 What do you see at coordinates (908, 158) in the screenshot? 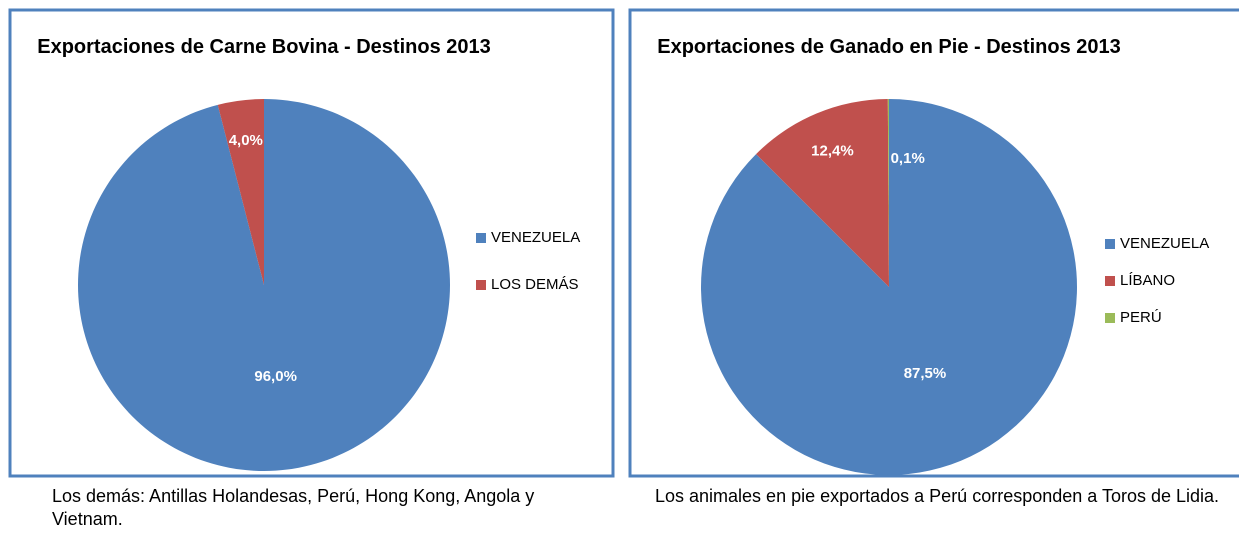
I see `data-label: 0,1%` at bounding box center [908, 158].